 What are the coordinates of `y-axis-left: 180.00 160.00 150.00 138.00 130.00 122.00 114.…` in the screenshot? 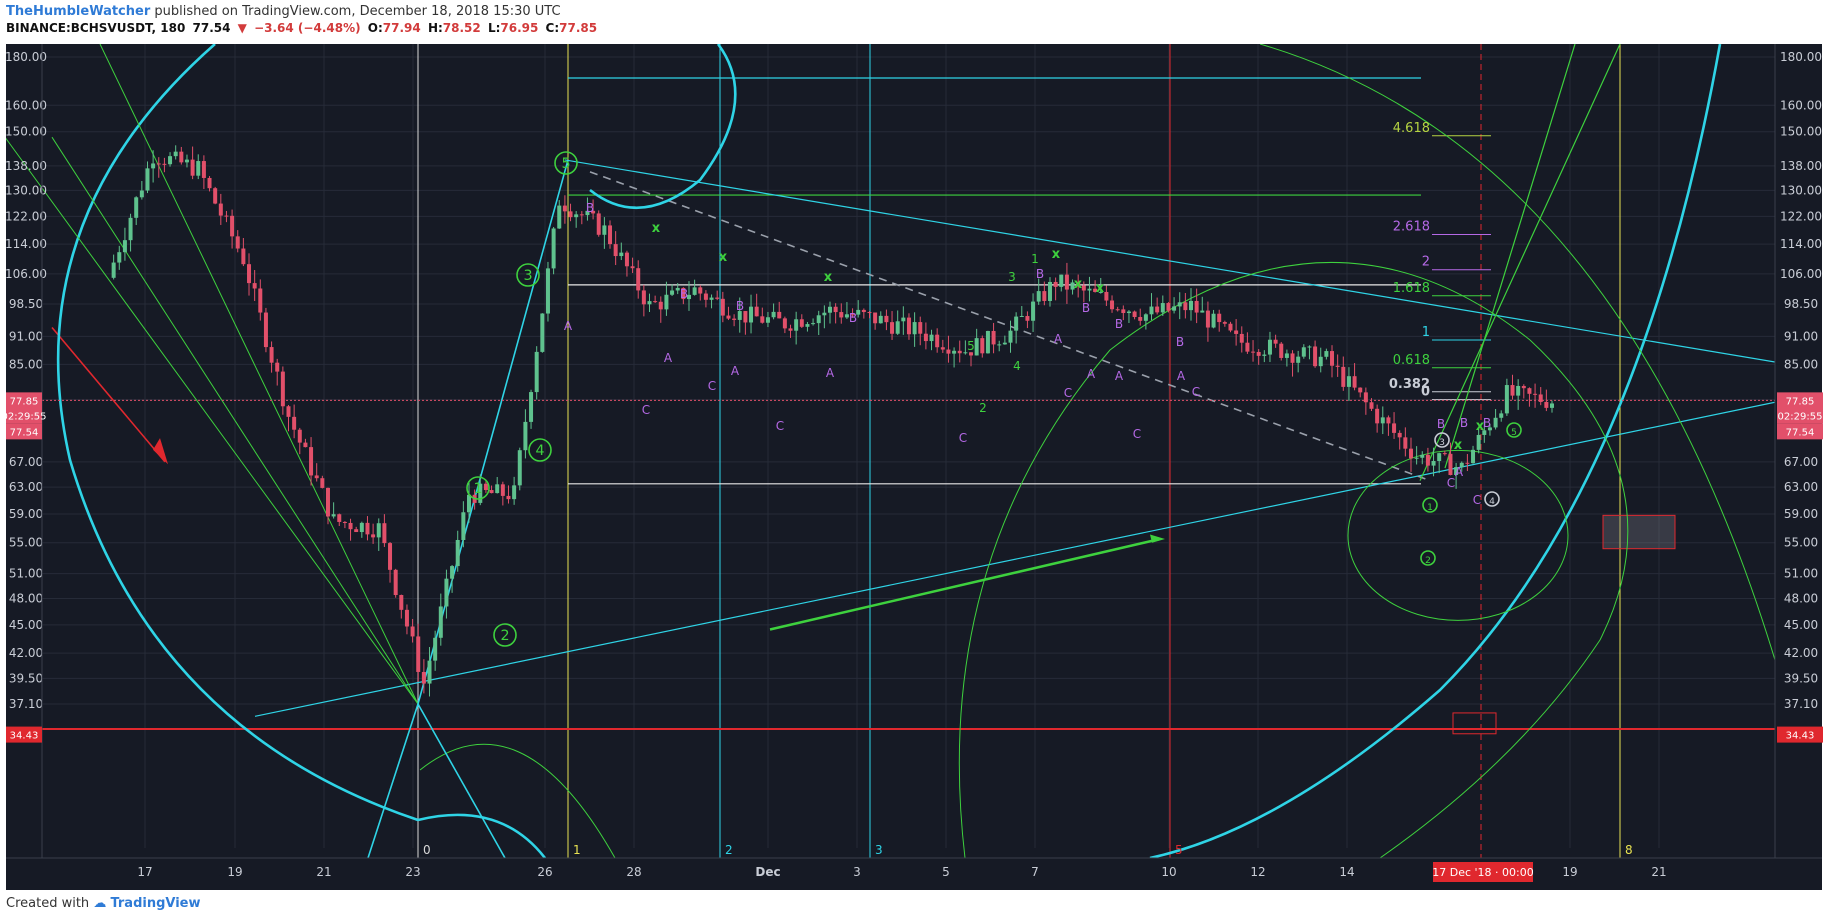 It's located at (24, 451).